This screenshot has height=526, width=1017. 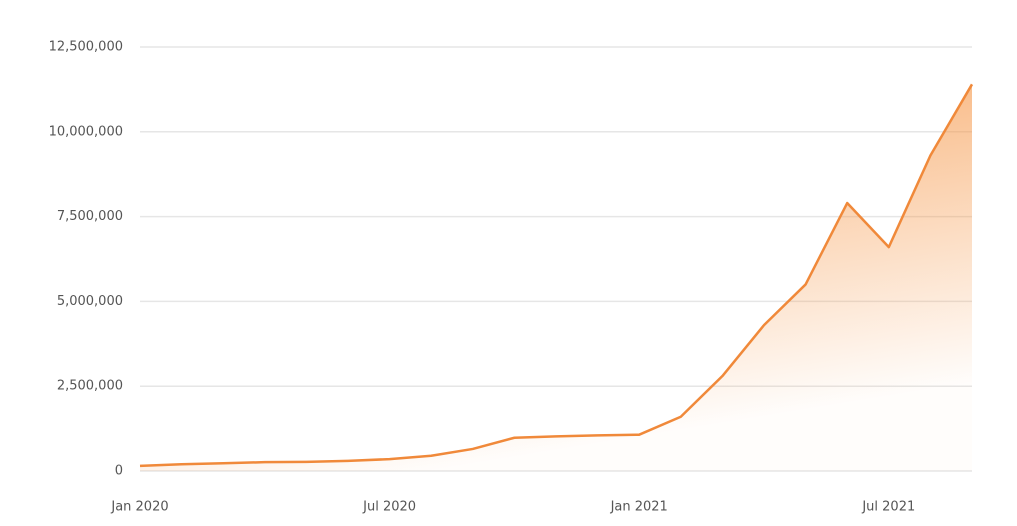 What do you see at coordinates (90, 301) in the screenshot?
I see `y-tick-label: 5,000,000` at bounding box center [90, 301].